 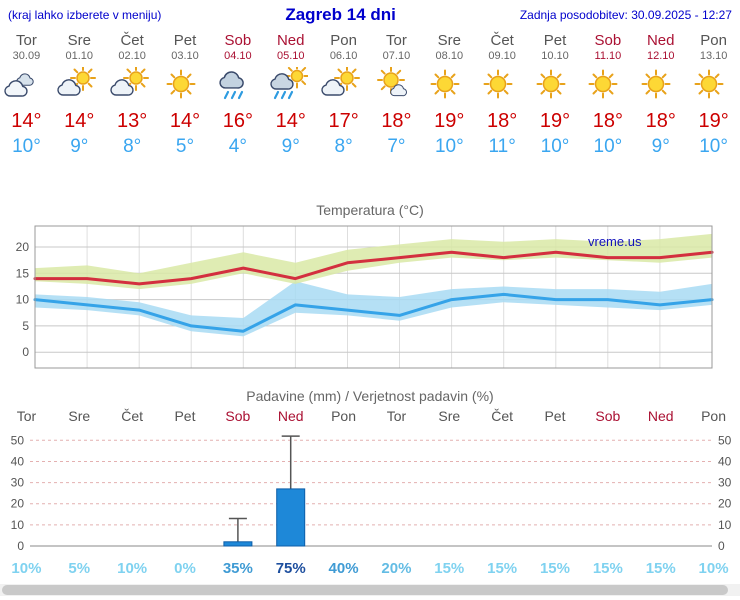 What do you see at coordinates (608, 416) in the screenshot?
I see `precip-day-label: Sob` at bounding box center [608, 416].